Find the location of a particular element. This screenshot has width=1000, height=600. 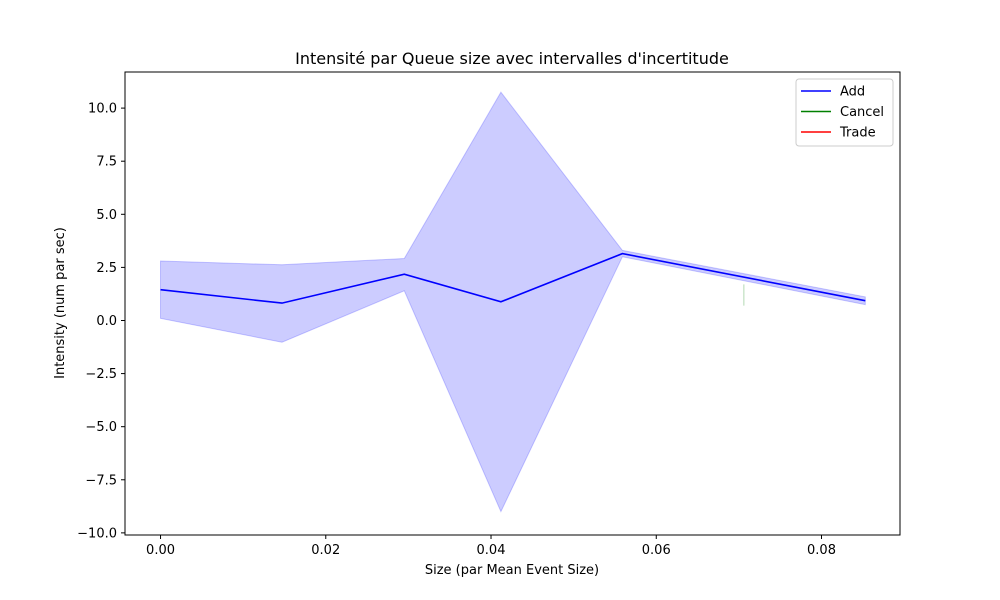

y-tick-label: 2.5 is located at coordinates (106, 268).